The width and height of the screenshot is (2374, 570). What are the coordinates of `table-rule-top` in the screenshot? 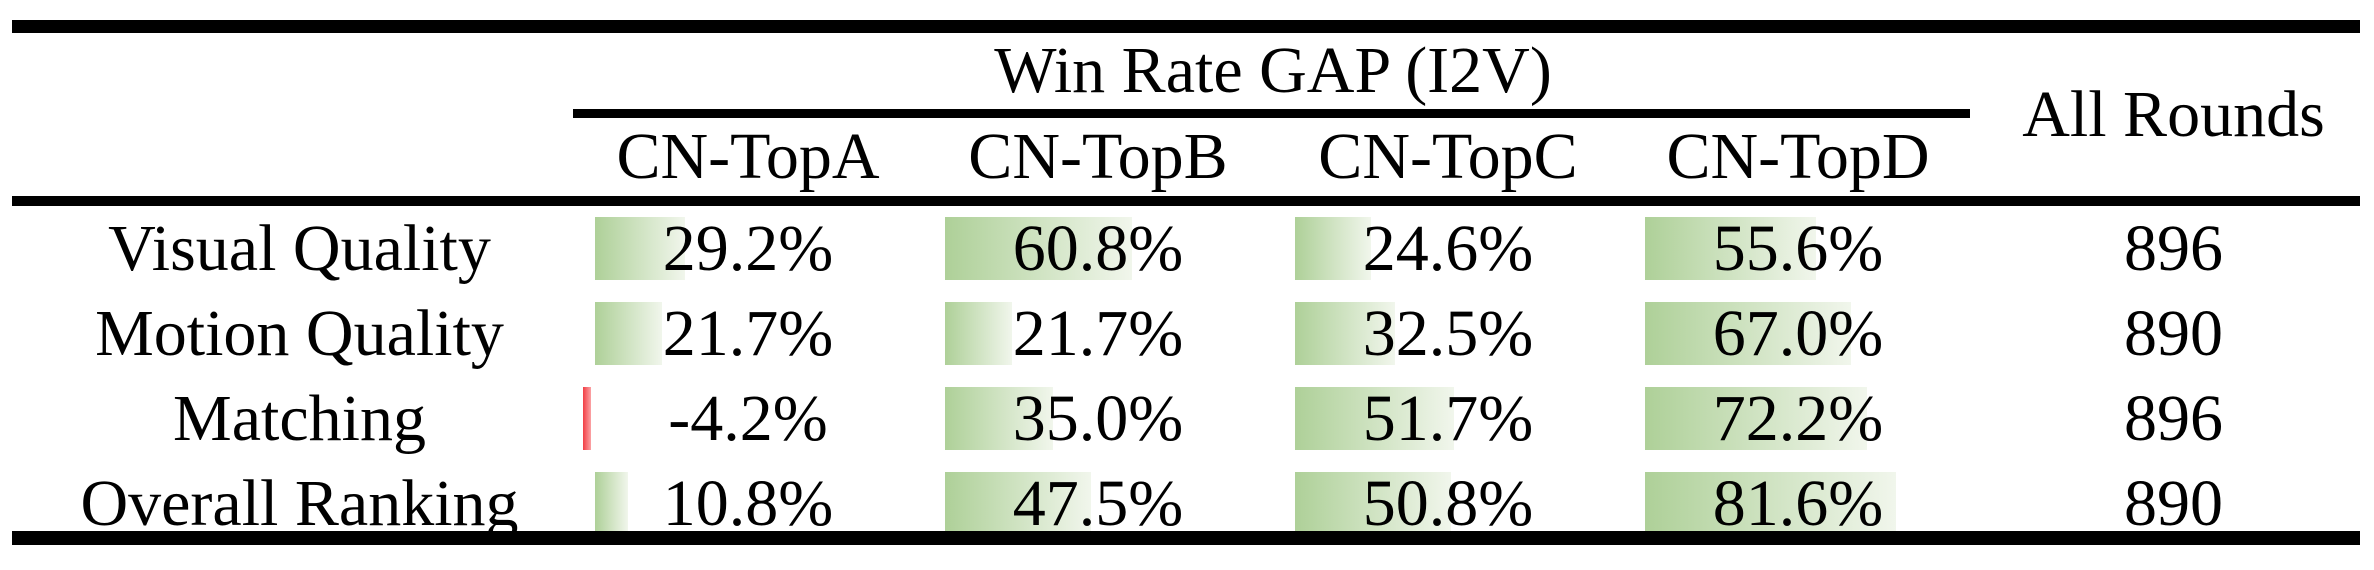 It's located at (1186, 26).